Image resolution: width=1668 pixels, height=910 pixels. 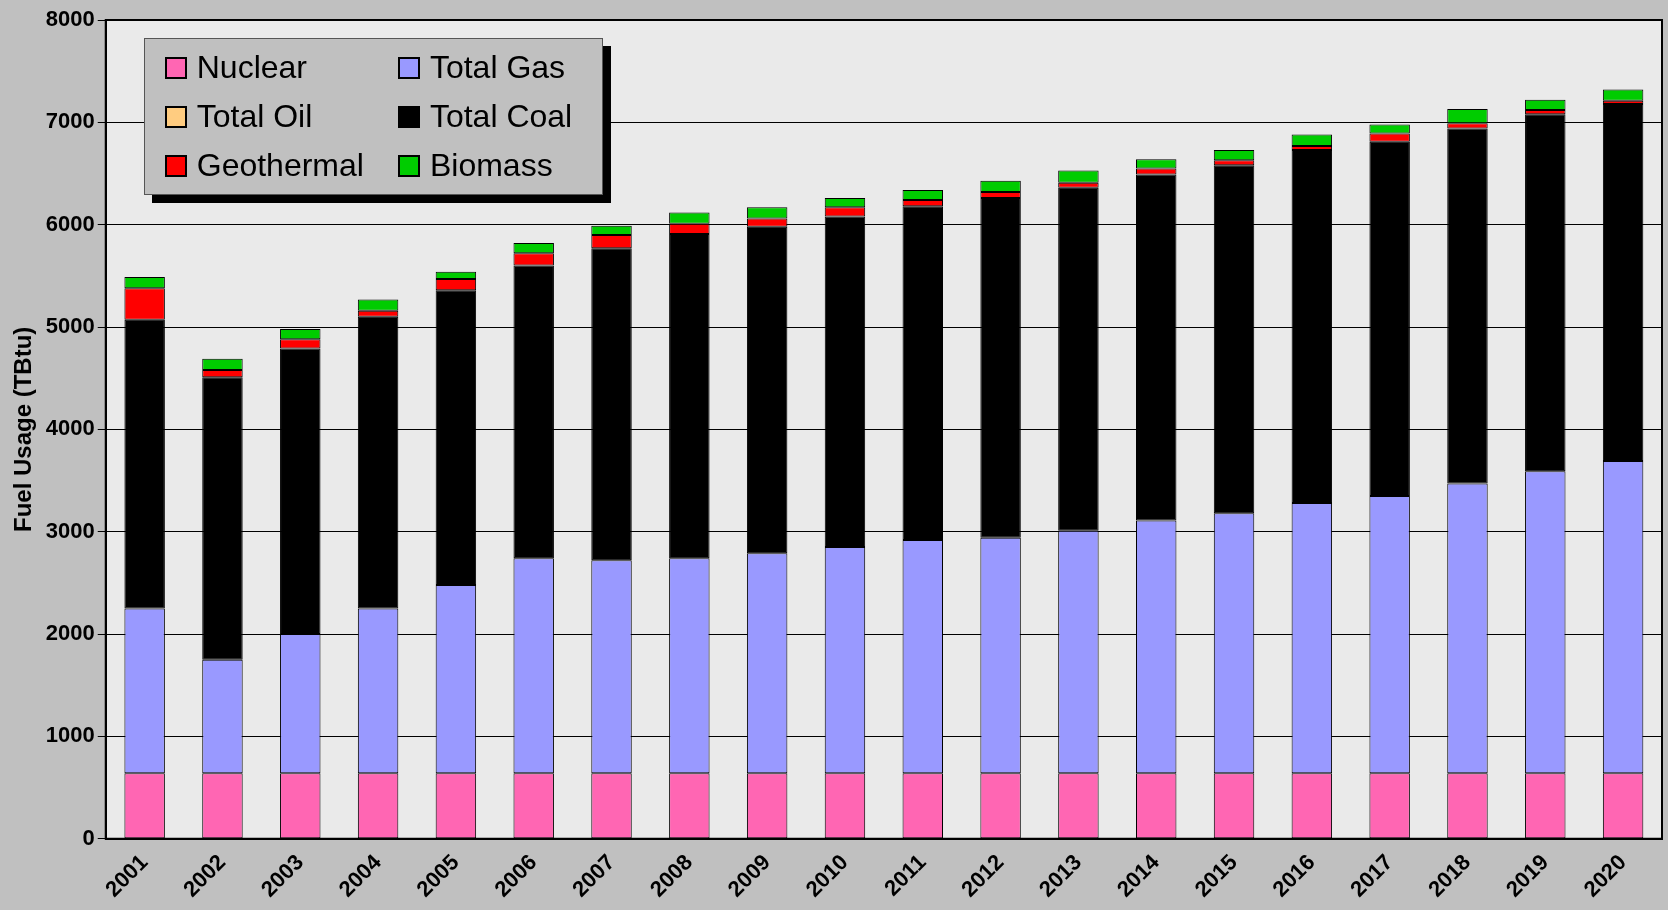 I want to click on y-tick-label: 1000, so click(x=70, y=735).